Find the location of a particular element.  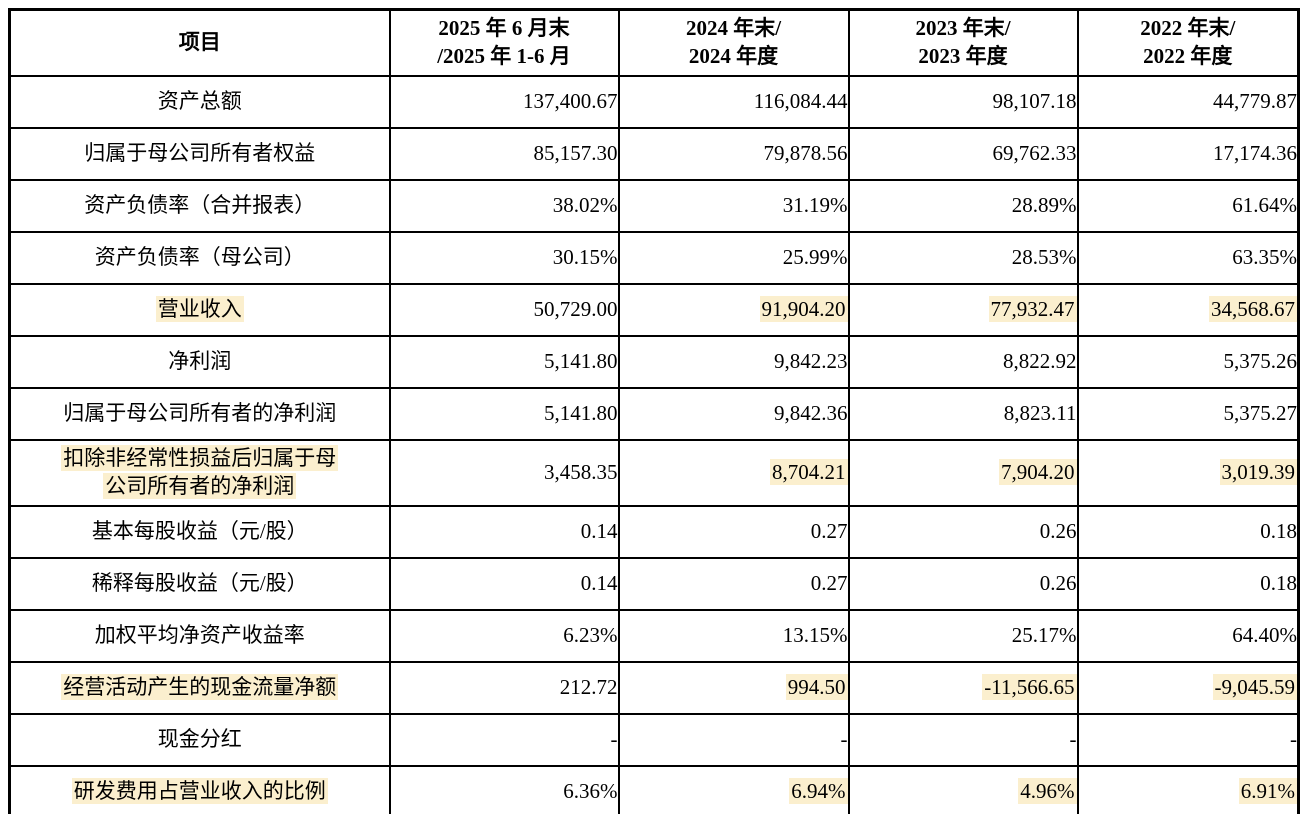

cell-value: 994.50 is located at coordinates (816, 687).